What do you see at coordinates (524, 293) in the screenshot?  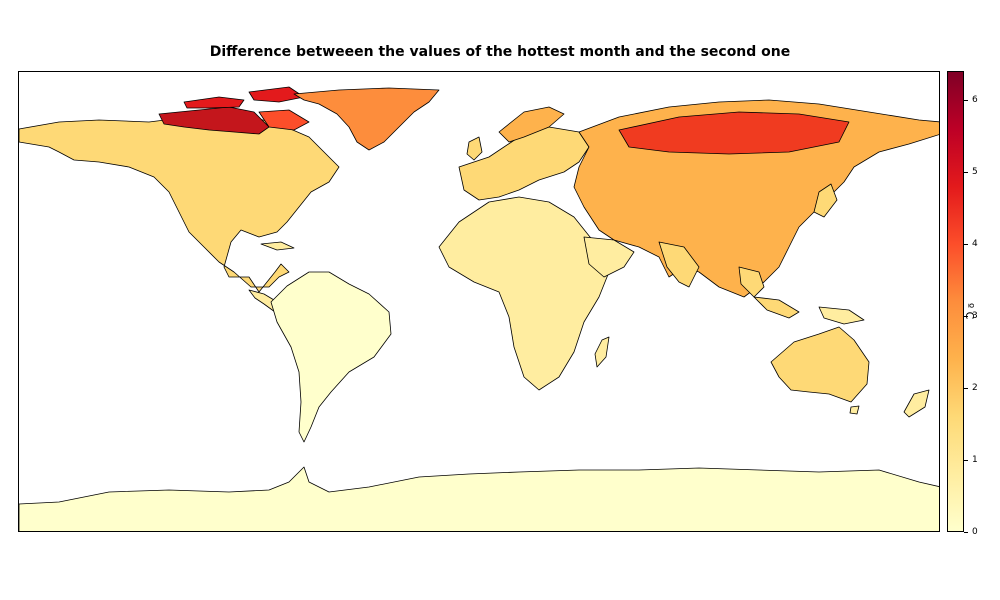 I see `africa-landmass` at bounding box center [524, 293].